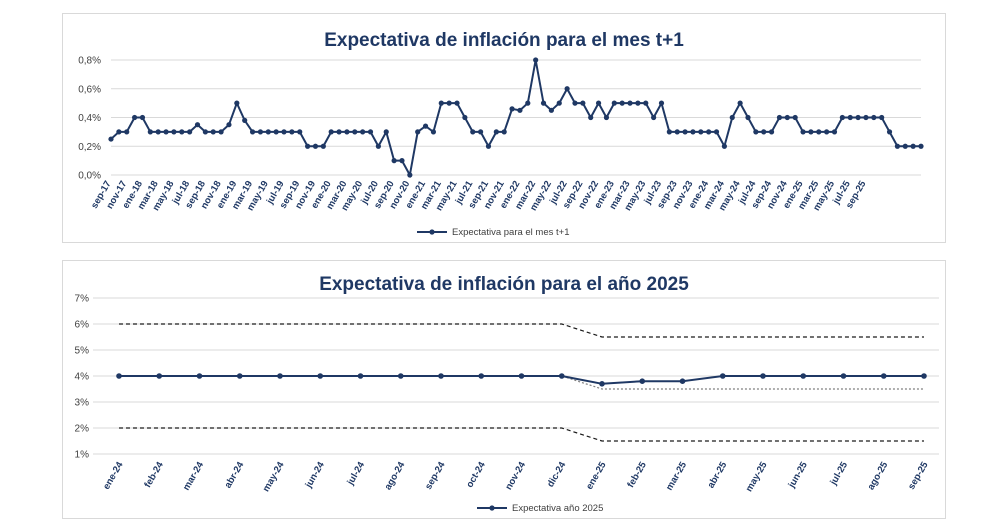 The image size is (1000, 531). What do you see at coordinates (154, 474) in the screenshot?
I see `x-tick-label: feb-24` at bounding box center [154, 474].